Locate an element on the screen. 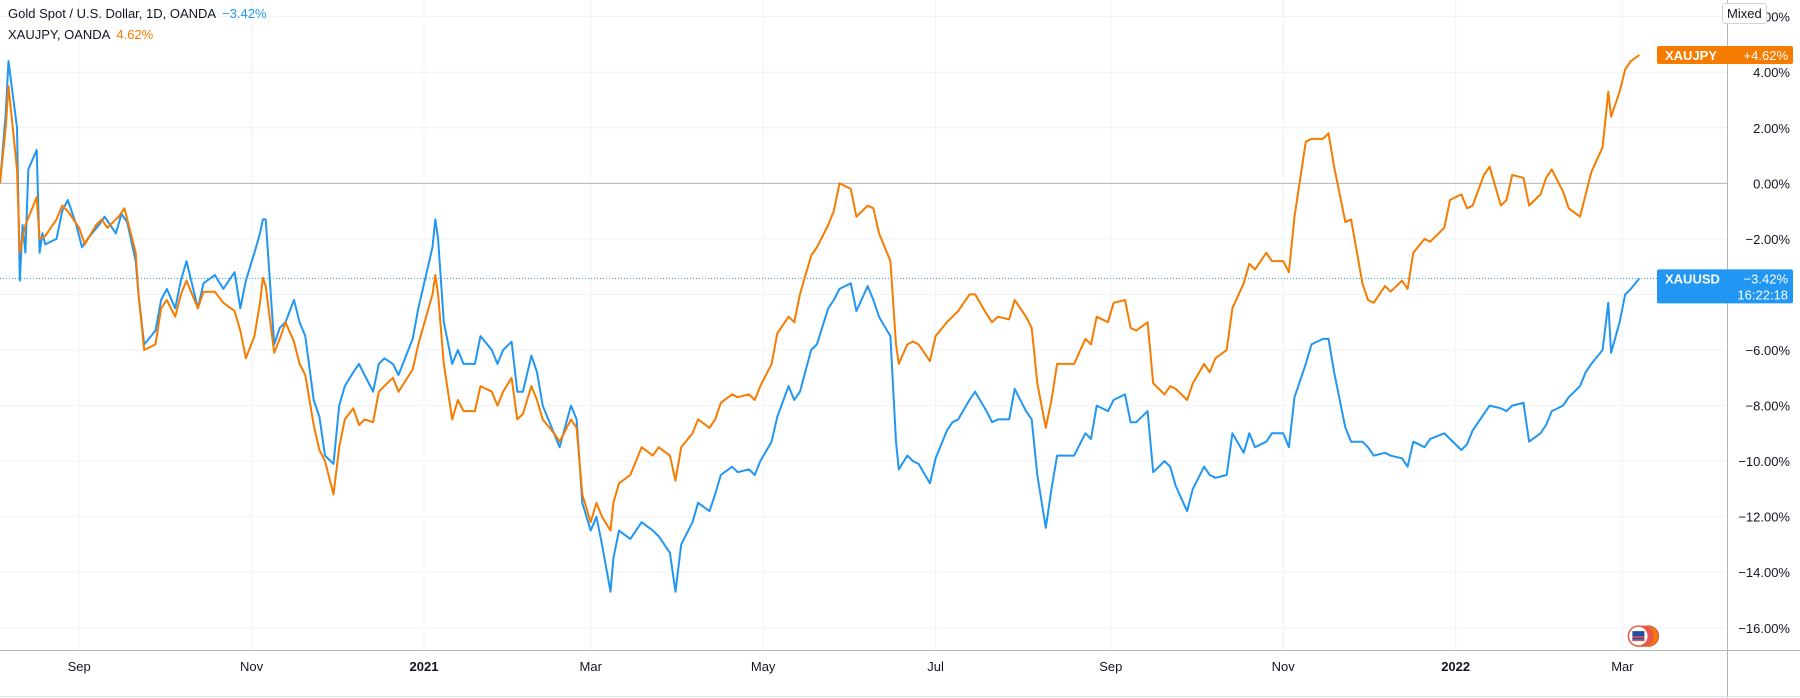 Image resolution: width=1800 pixels, height=698 pixels. y-tick-label: −2.00% is located at coordinates (1768, 239).